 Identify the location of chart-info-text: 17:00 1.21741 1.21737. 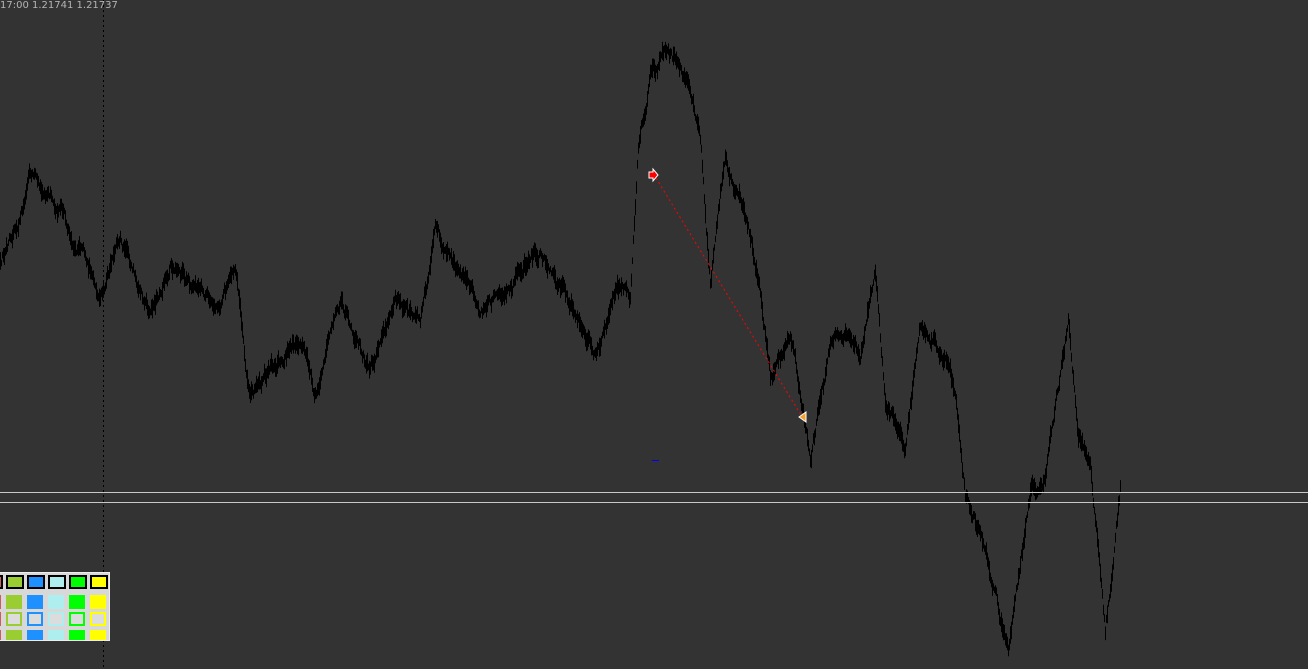
(59, 5).